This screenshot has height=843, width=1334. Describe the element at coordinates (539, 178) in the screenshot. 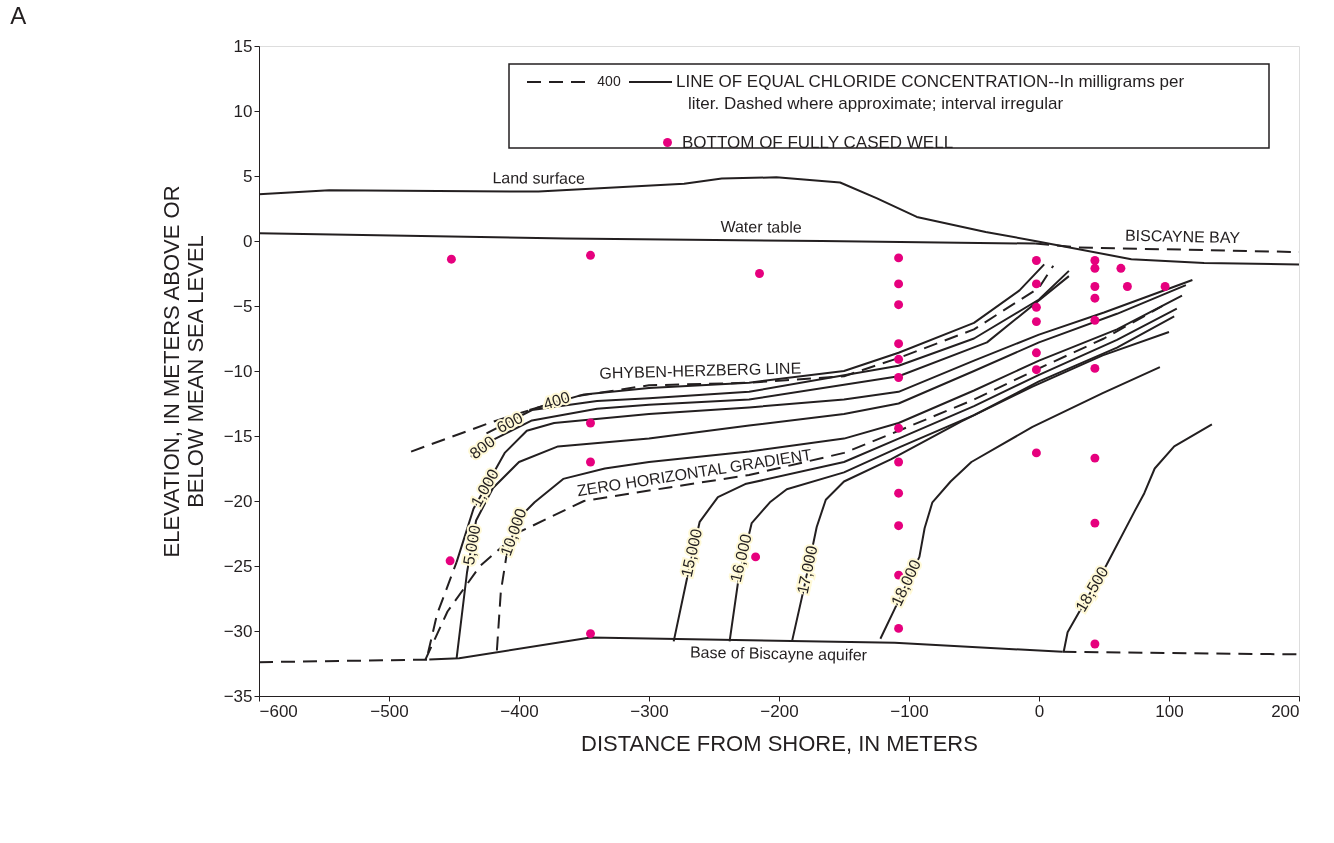

I see `annotation: Land surface` at that location.